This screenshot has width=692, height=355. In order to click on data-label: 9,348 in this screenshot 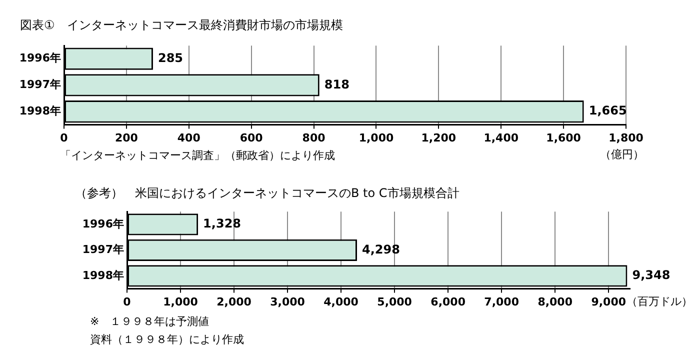, I will do `click(651, 275)`.